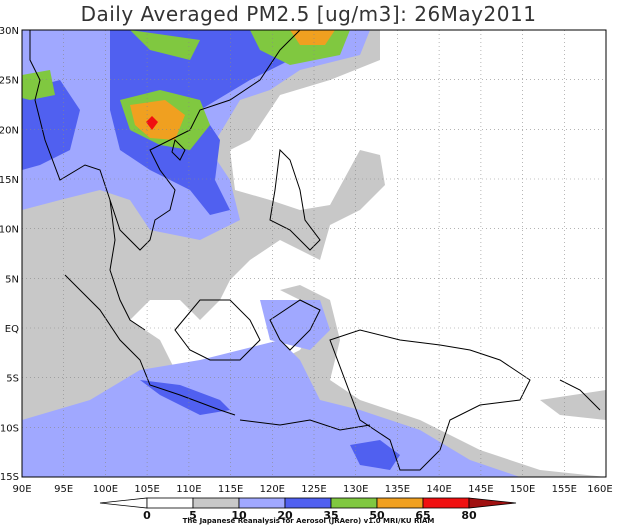 This screenshot has width=617, height=529. What do you see at coordinates (295, 325) in the screenshot?
I see `field-mid-center` at bounding box center [295, 325].